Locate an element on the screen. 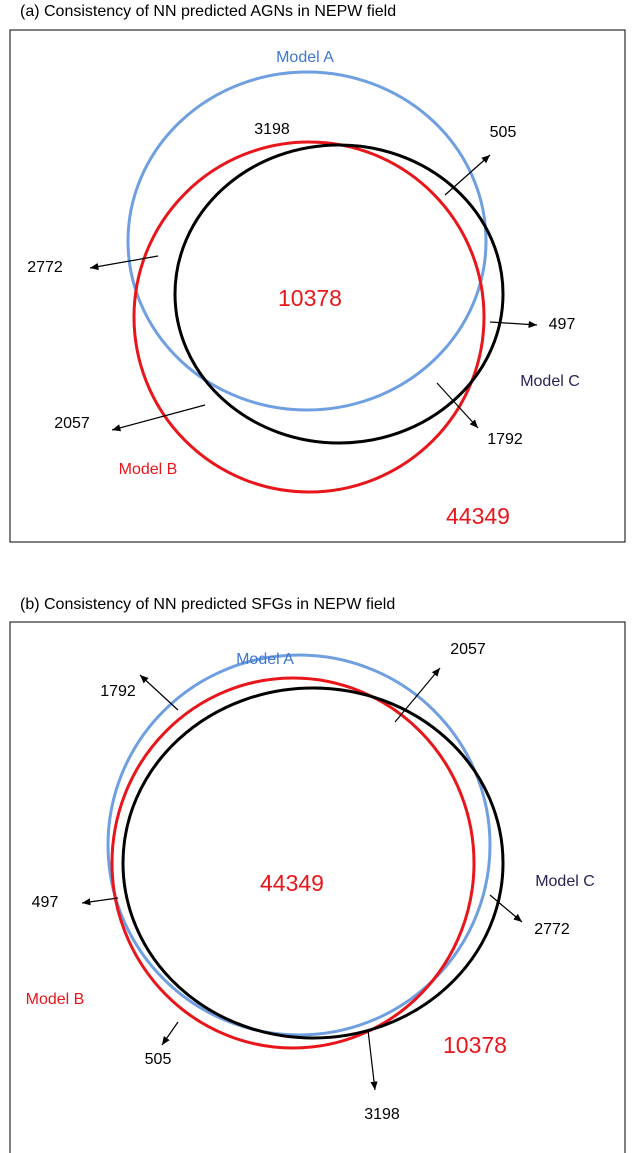  circle-c is located at coordinates (339, 294).